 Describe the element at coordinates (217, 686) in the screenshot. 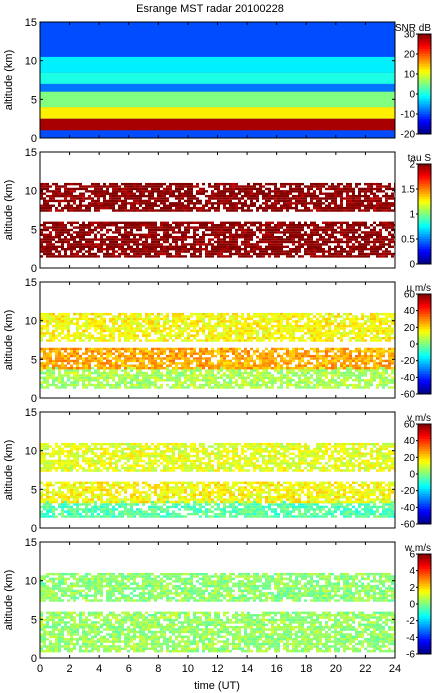

I see `x-axis-label: time (UT)` at that location.